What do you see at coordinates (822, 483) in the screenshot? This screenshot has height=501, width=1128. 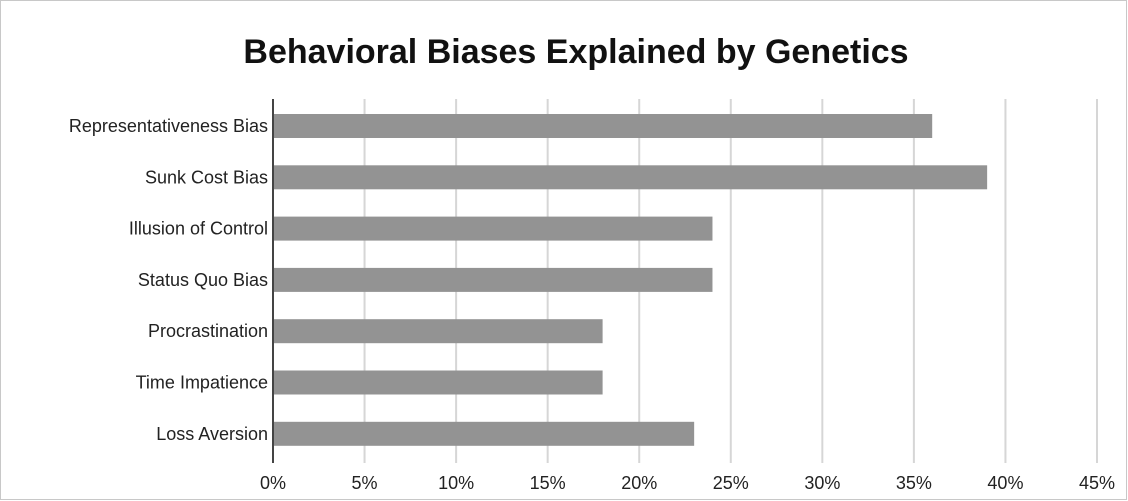 I see `x-tick-label: 30%` at bounding box center [822, 483].